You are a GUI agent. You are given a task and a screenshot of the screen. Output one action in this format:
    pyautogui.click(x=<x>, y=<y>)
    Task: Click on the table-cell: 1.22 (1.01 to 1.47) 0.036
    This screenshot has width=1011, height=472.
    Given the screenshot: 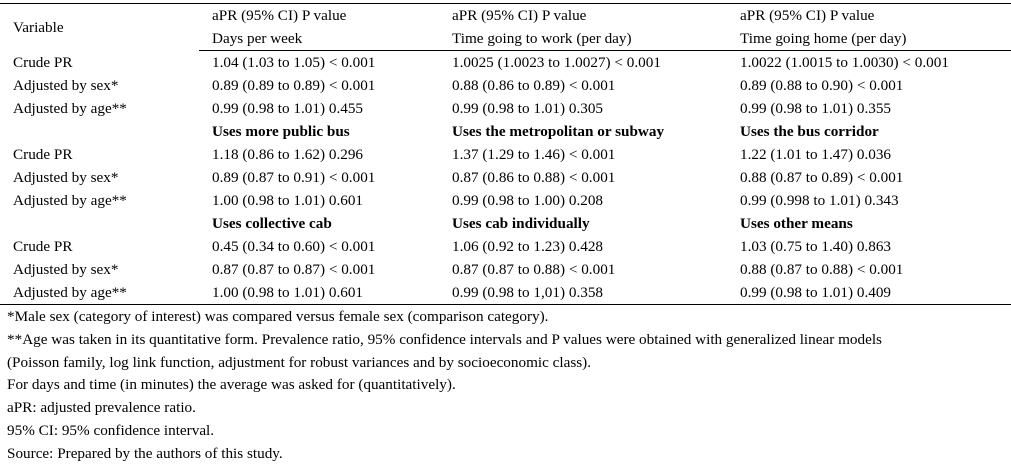 What is the action you would take?
    pyautogui.click(x=816, y=154)
    